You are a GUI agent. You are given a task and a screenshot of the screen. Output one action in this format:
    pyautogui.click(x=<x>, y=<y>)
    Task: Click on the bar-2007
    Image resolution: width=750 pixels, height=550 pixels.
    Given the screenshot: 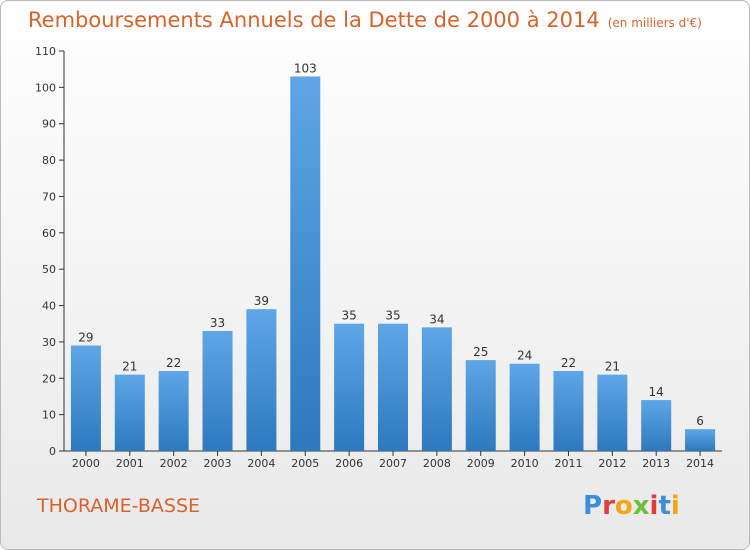 What is the action you would take?
    pyautogui.click(x=393, y=387)
    